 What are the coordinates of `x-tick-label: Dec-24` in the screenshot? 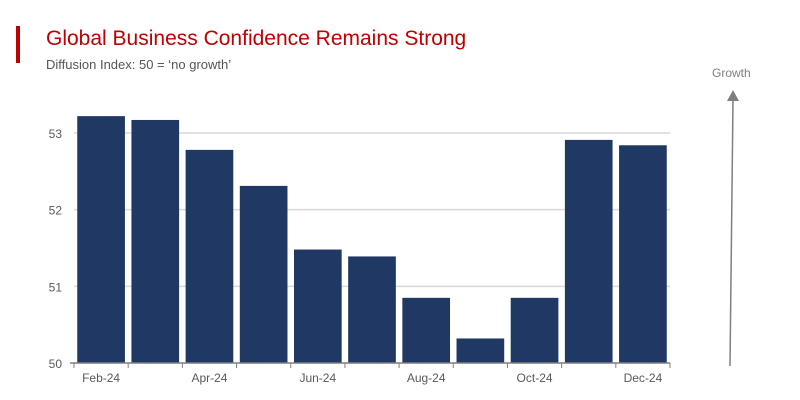 It's located at (643, 378).